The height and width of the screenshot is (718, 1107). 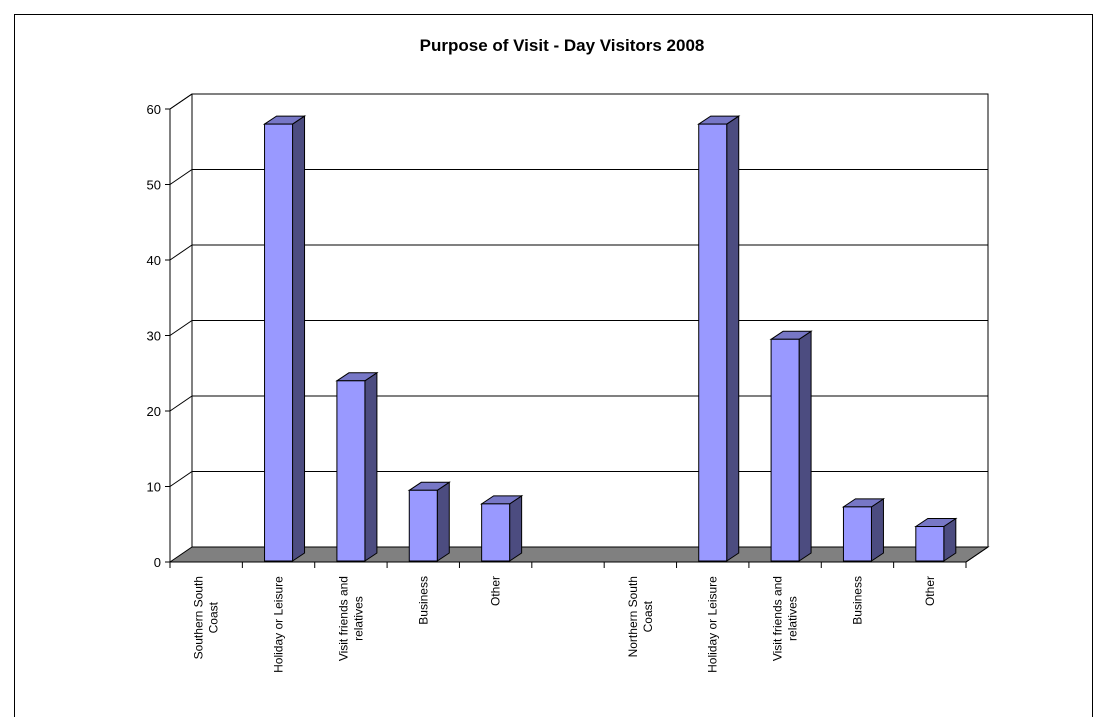 What do you see at coordinates (154, 411) in the screenshot?
I see `y-tick-label: 20` at bounding box center [154, 411].